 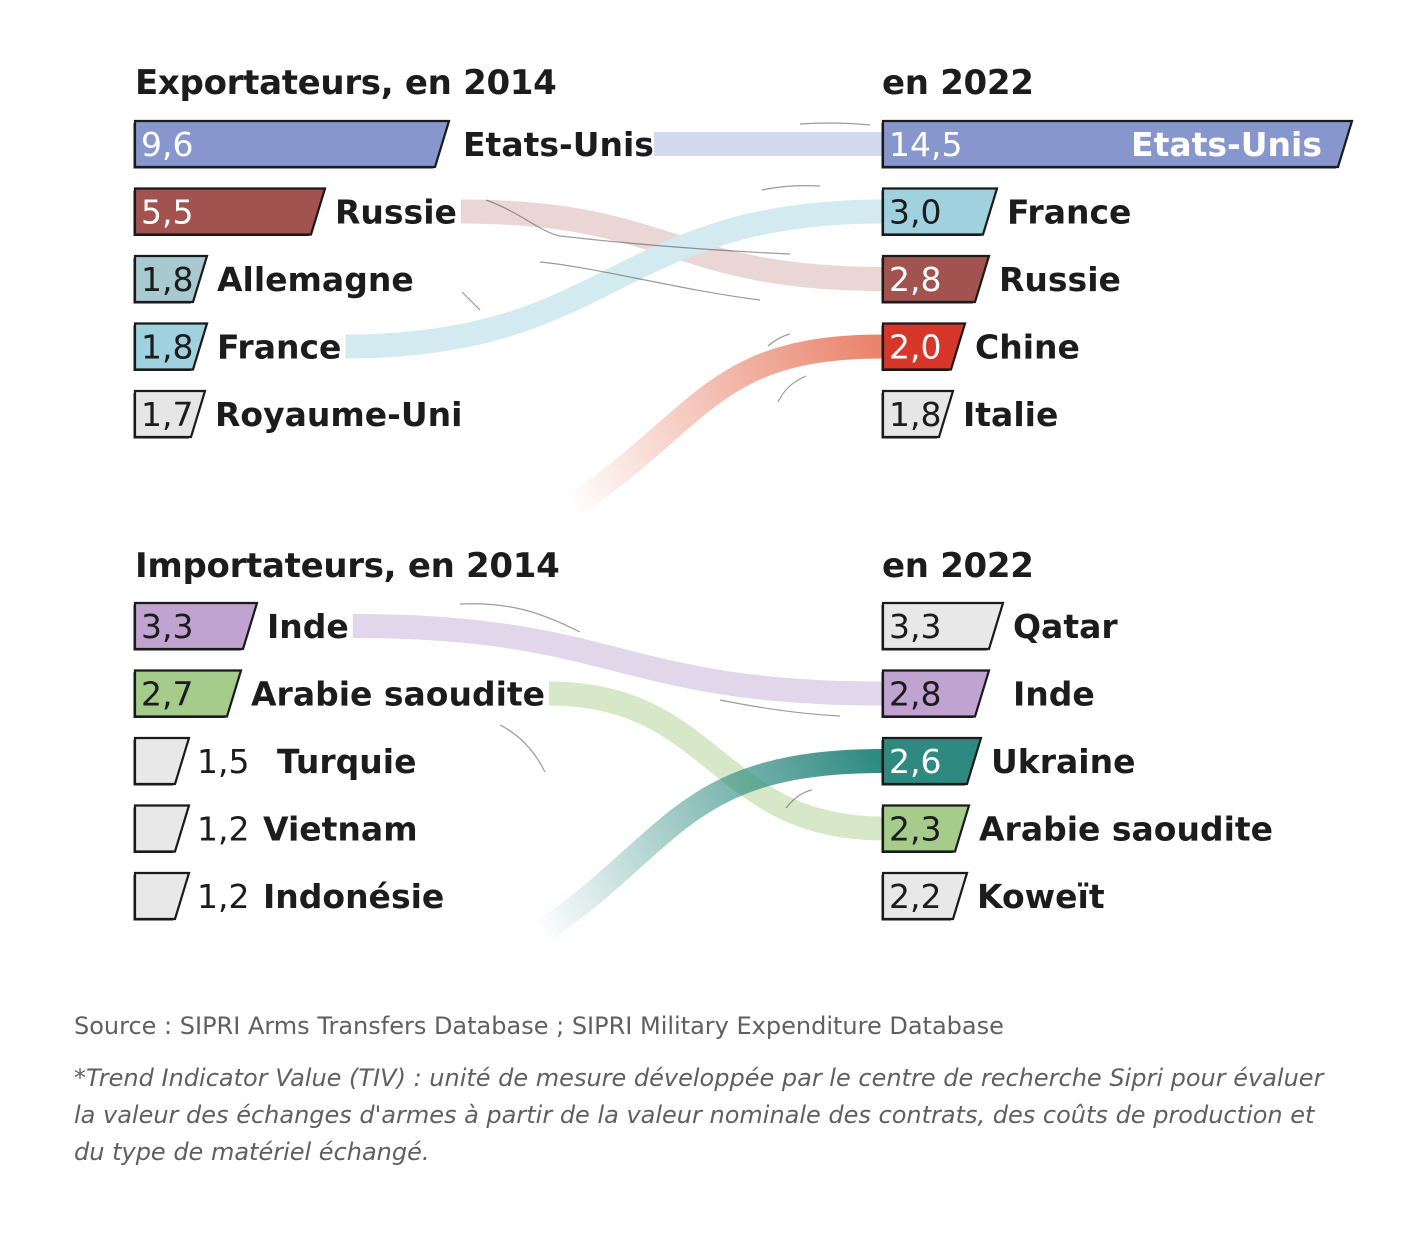 I want to click on bar-right-exp-italie: 1,8 Italie, so click(x=969, y=414).